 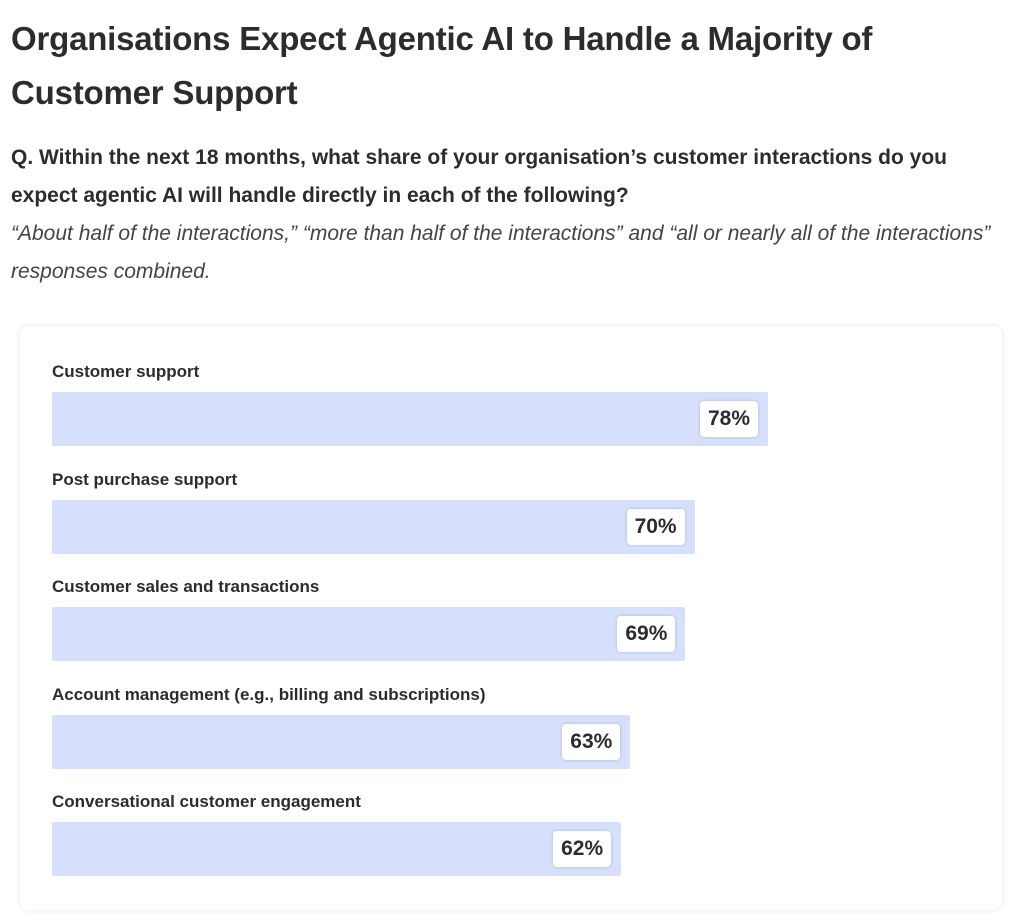 What do you see at coordinates (126, 371) in the screenshot?
I see `bar-label: Customer support` at bounding box center [126, 371].